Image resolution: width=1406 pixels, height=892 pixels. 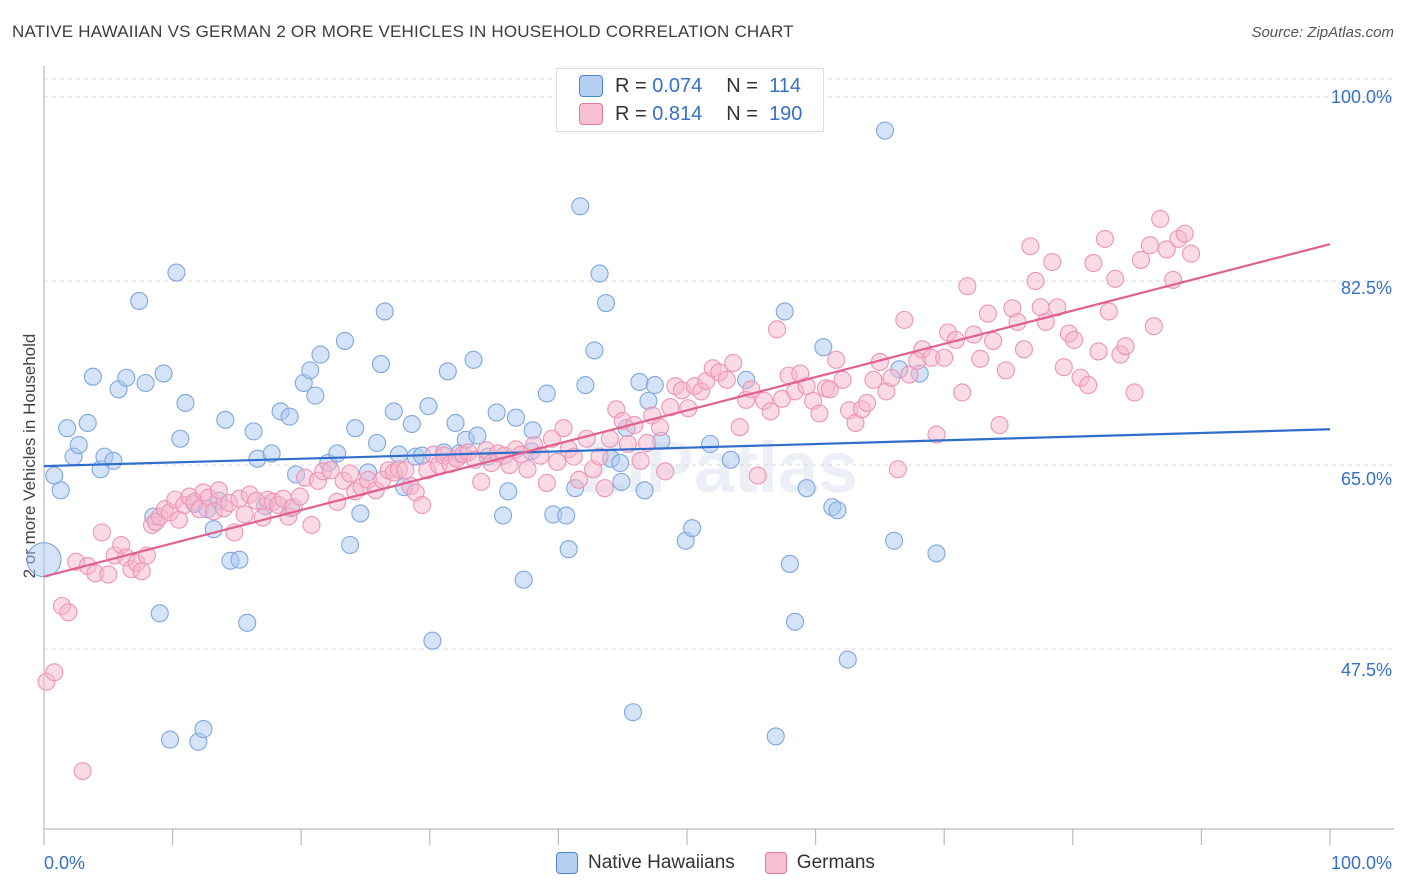 I want to click on r-label: R =, so click(x=631, y=113).